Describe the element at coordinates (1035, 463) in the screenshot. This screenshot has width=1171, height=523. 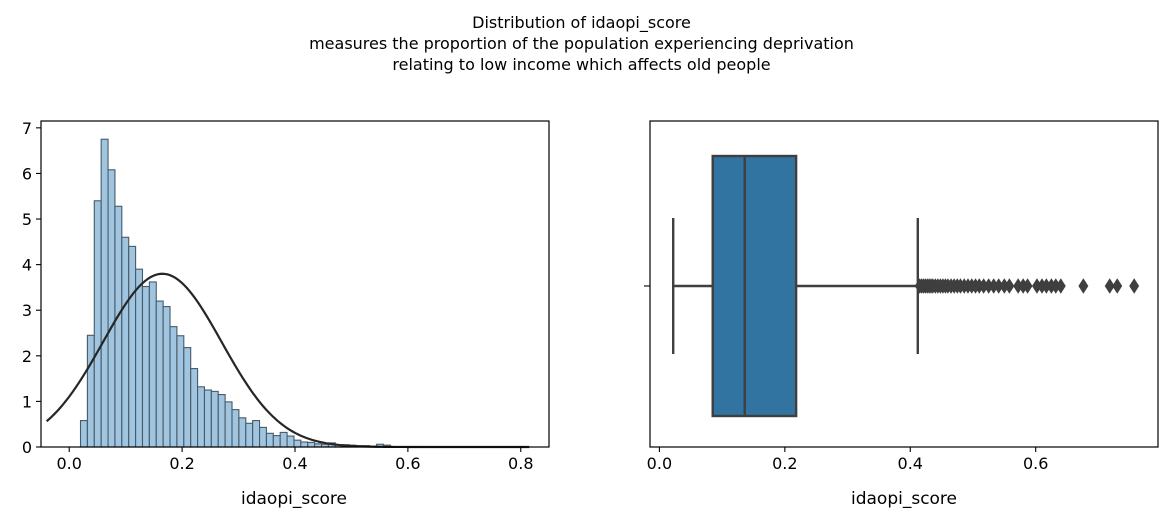
I see `boxplot-x-tick-label: 0.6` at that location.